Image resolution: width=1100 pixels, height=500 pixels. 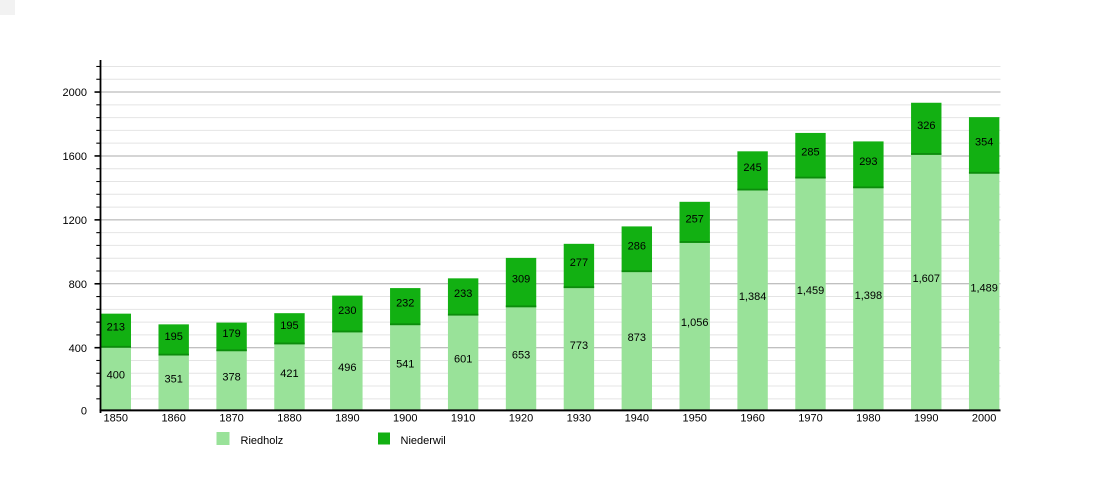 What do you see at coordinates (75, 157) in the screenshot?
I see `svg-text: 1600` at bounding box center [75, 157].